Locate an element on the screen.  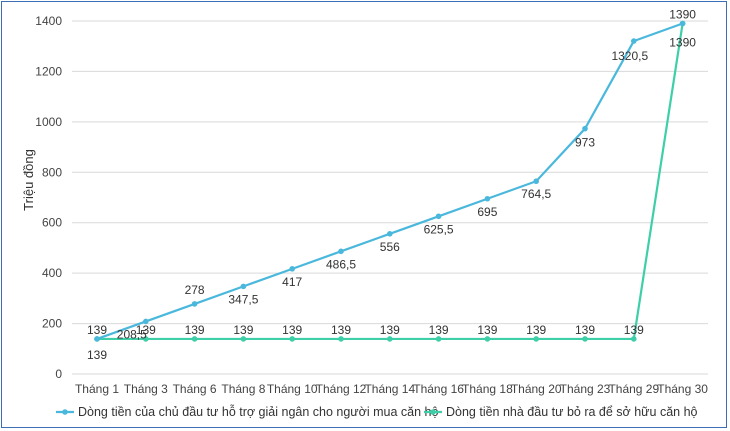
x-tick-label: Tháng 30 is located at coordinates (682, 389).